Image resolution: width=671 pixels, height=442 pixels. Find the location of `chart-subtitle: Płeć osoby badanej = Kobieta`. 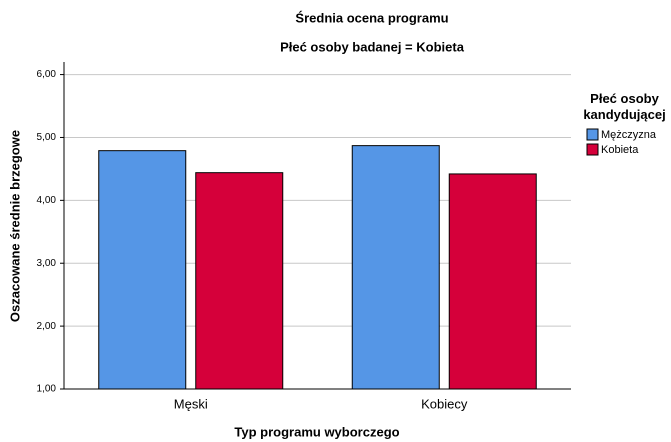

chart-subtitle: Płeć osoby badanej = Kobieta is located at coordinates (372, 46).